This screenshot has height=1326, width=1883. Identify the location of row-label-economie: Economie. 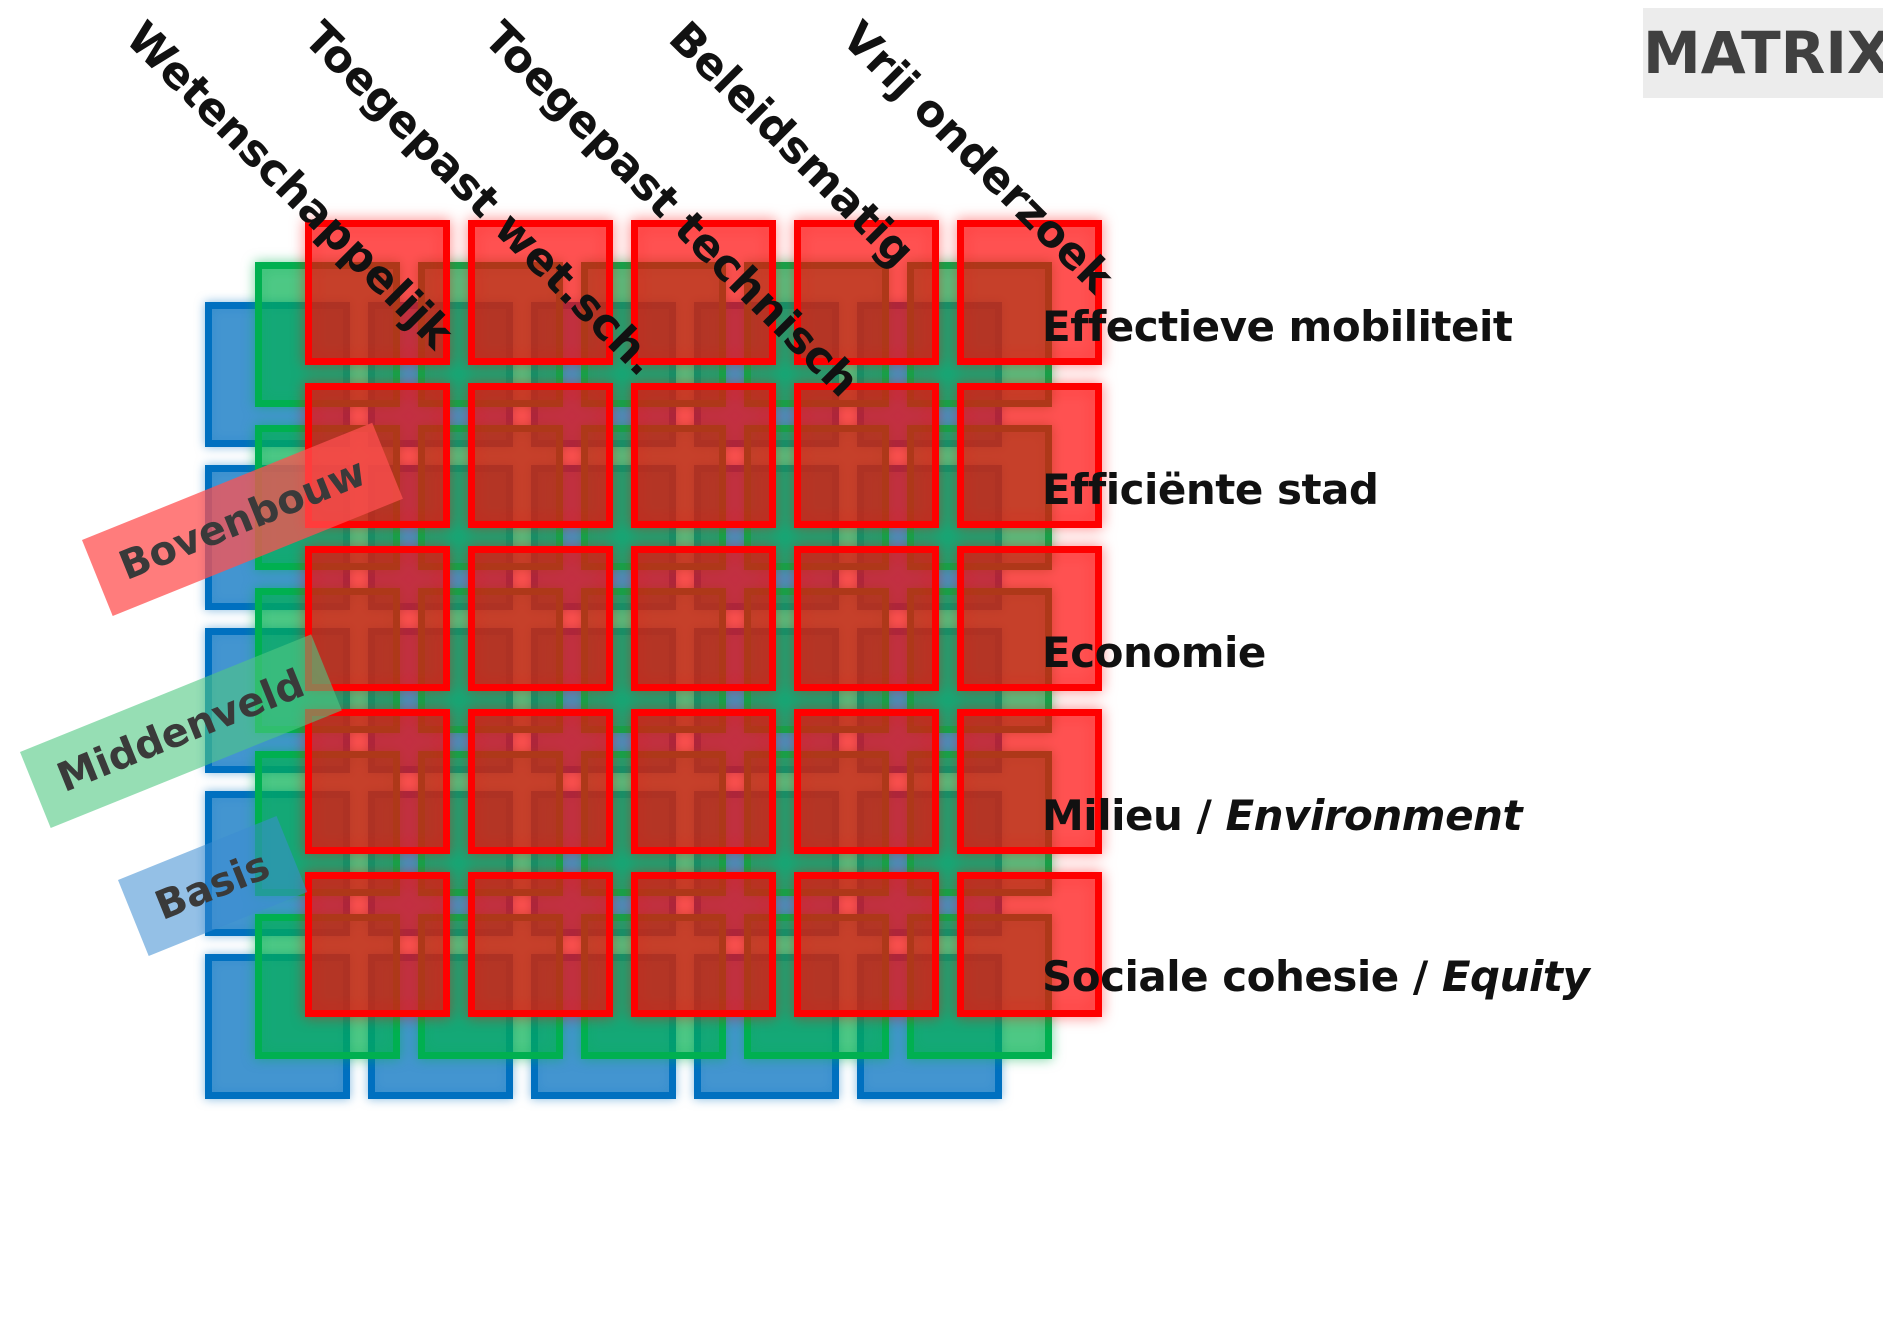
(1154, 652).